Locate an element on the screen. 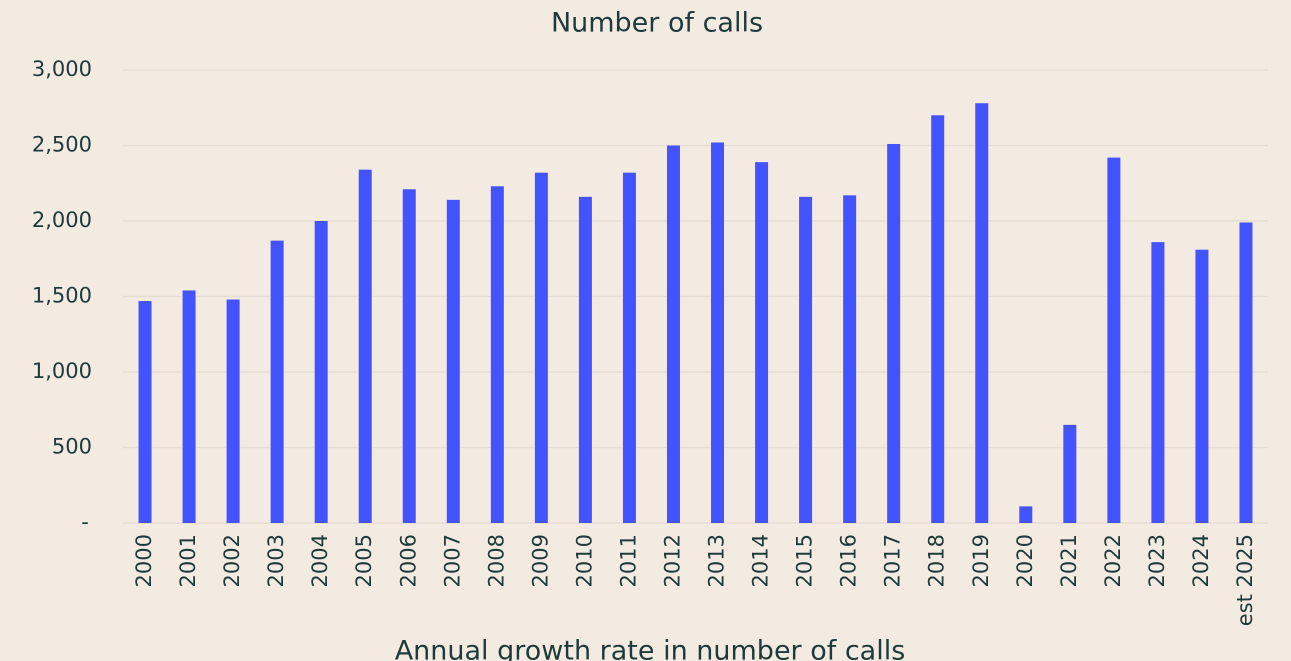 The width and height of the screenshot is (1291, 661). x-tick-label: 2000 is located at coordinates (144, 560).